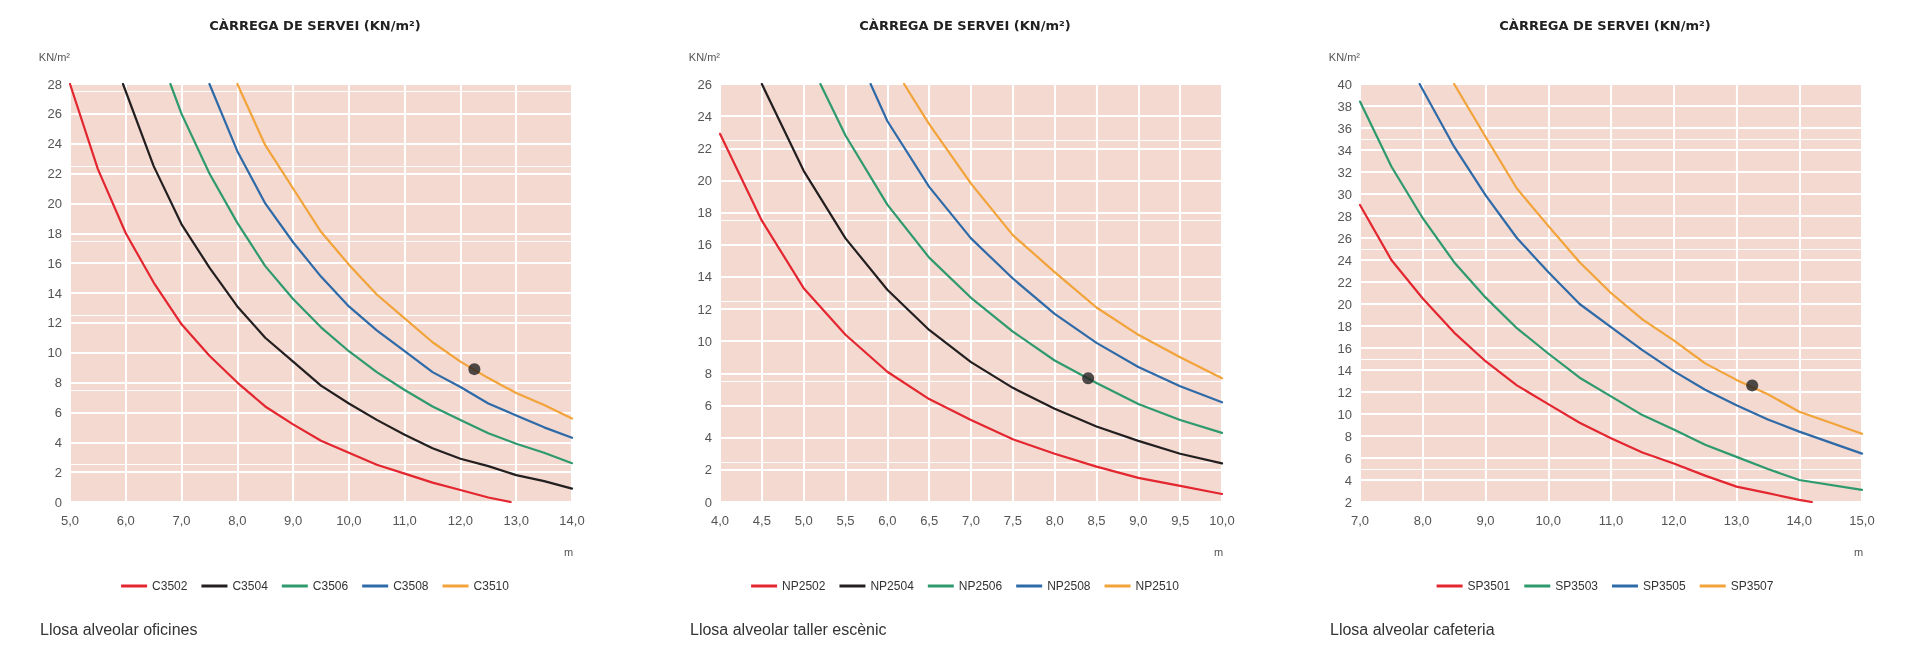 This screenshot has width=1913, height=645. I want to click on y-tick-label: 18, so click(1344, 326).